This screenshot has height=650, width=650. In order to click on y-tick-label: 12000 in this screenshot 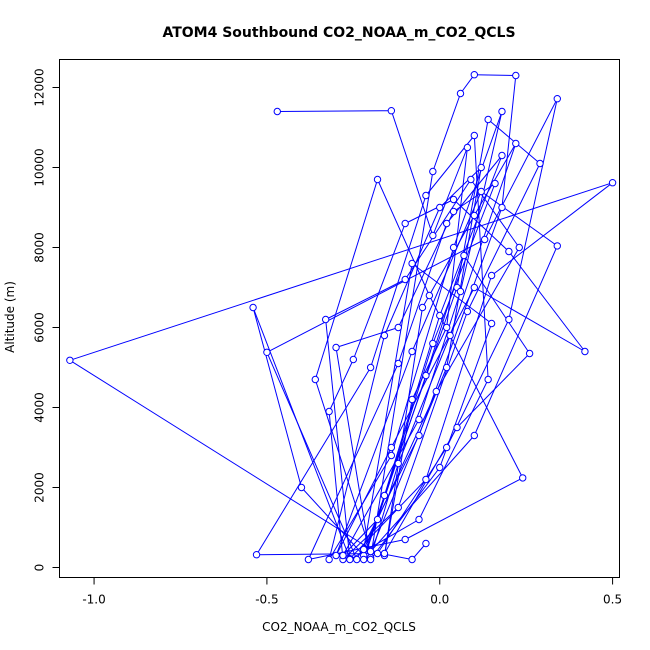, I will do `click(40, 87)`.